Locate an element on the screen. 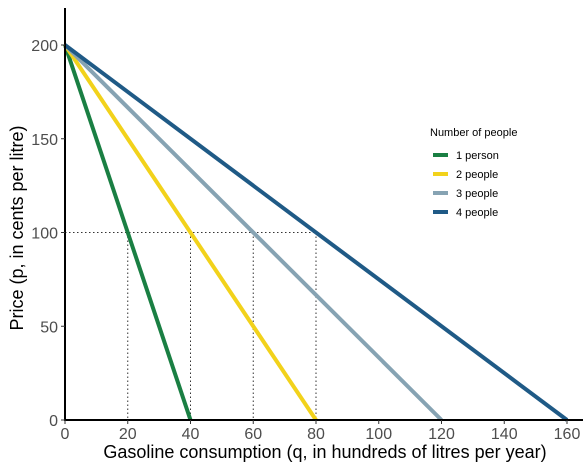 The image size is (583, 463). legend-label-2: 2 people is located at coordinates (477, 175).